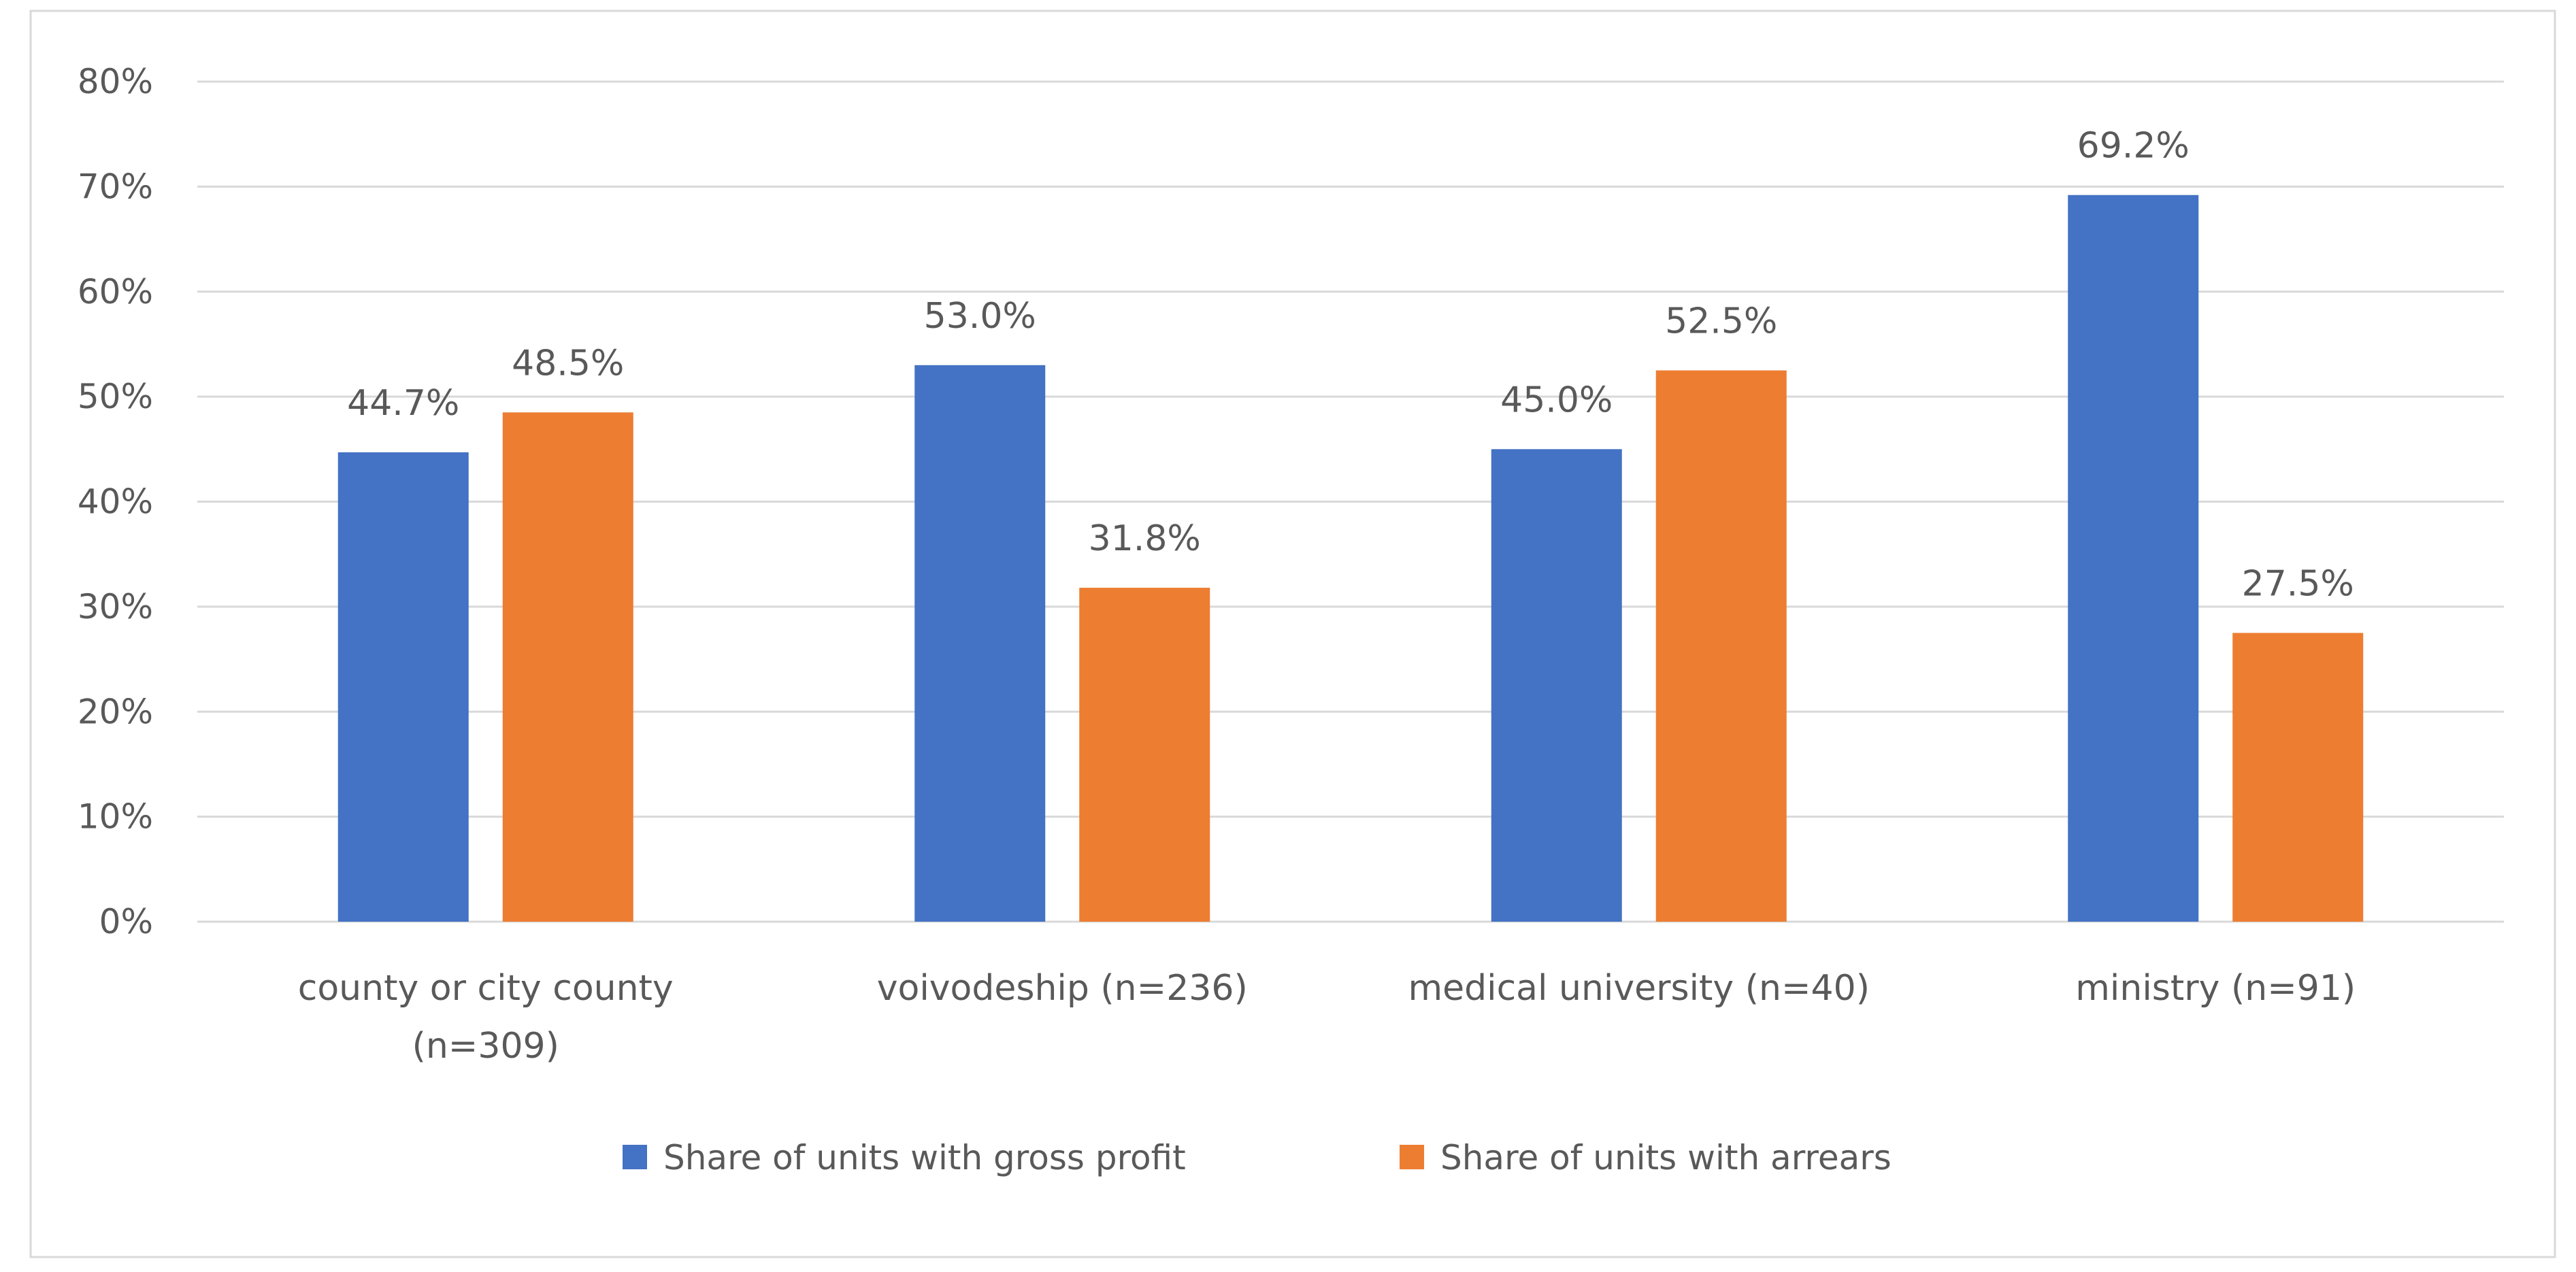 The image size is (2576, 1272). Describe the element at coordinates (403, 403) in the screenshot. I see `data-label: 44.7%` at that location.